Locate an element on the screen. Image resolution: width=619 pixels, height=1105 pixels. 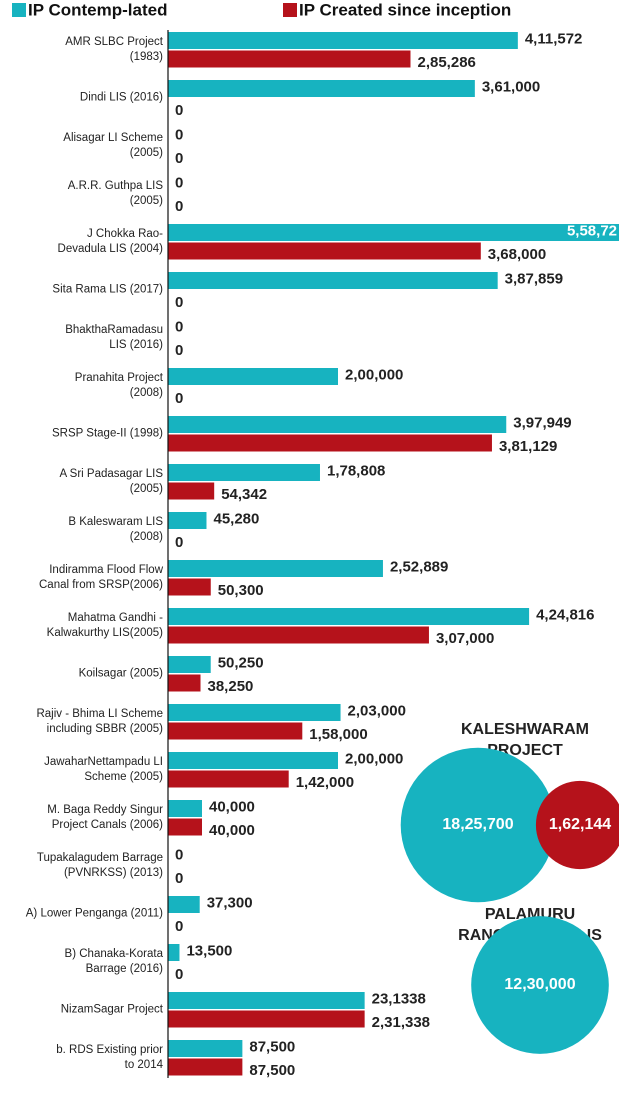
value-label: 2,31,338 is located at coordinates (401, 1022).